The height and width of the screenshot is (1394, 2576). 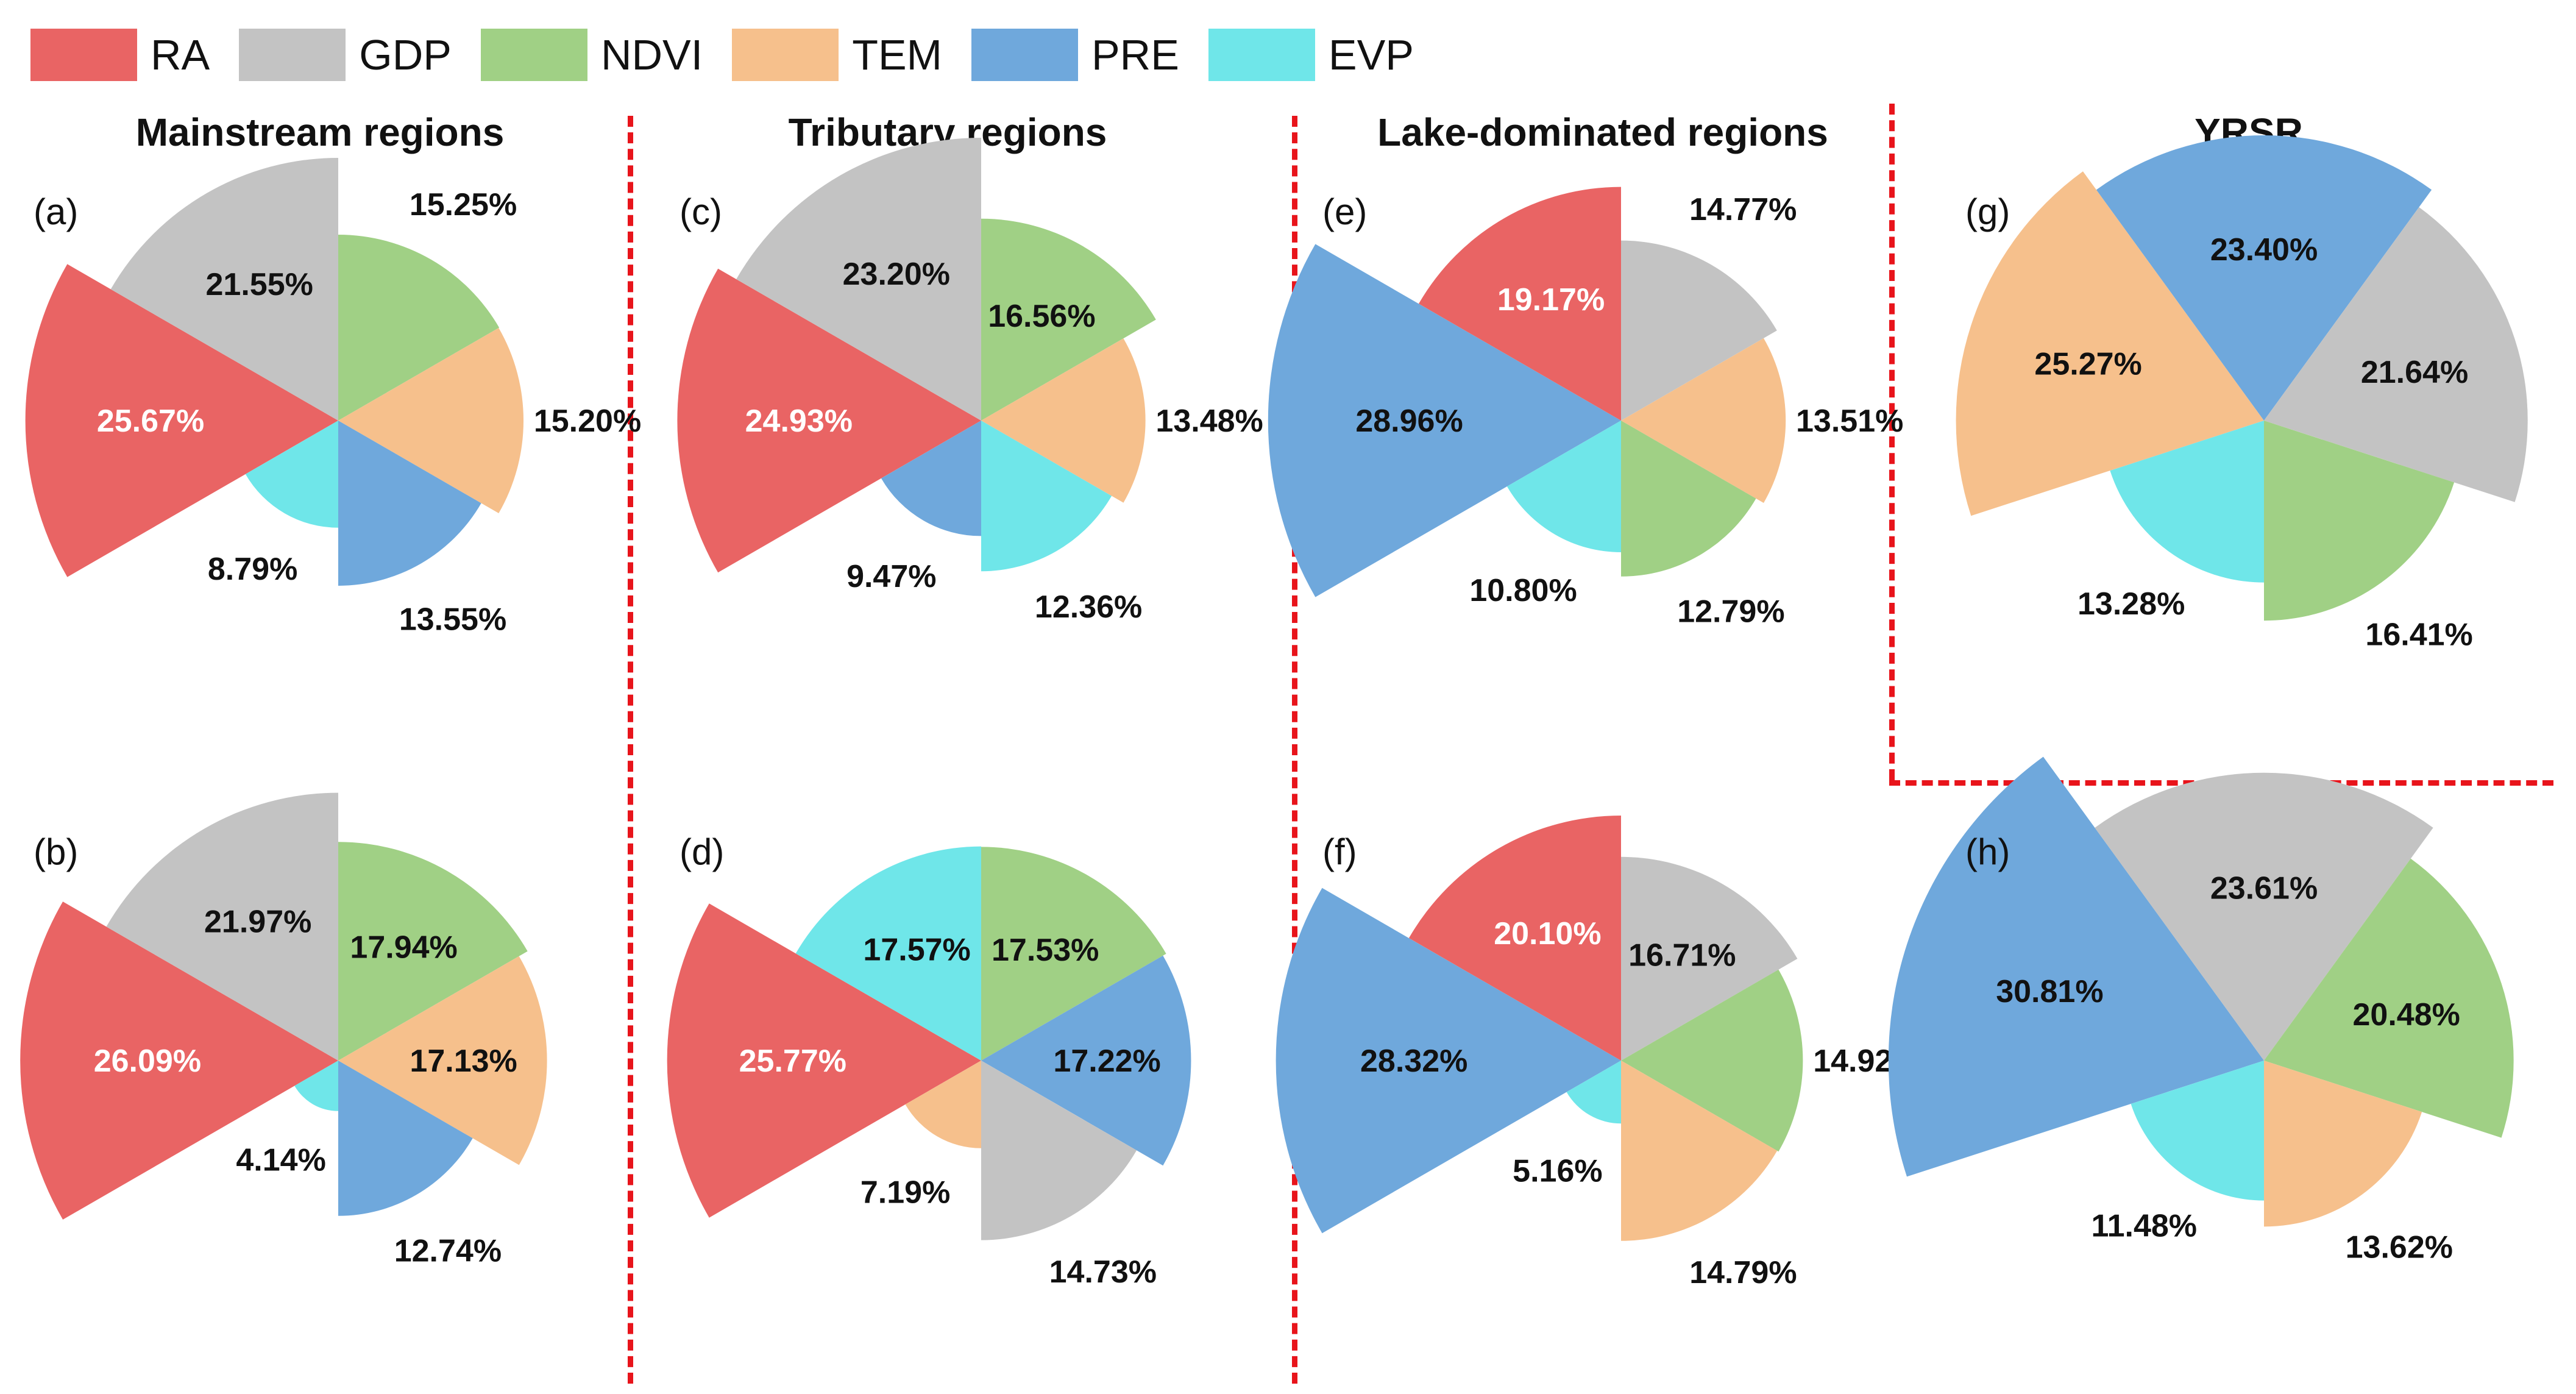 I want to click on slice-label: 23.61%, so click(x=2264, y=889).